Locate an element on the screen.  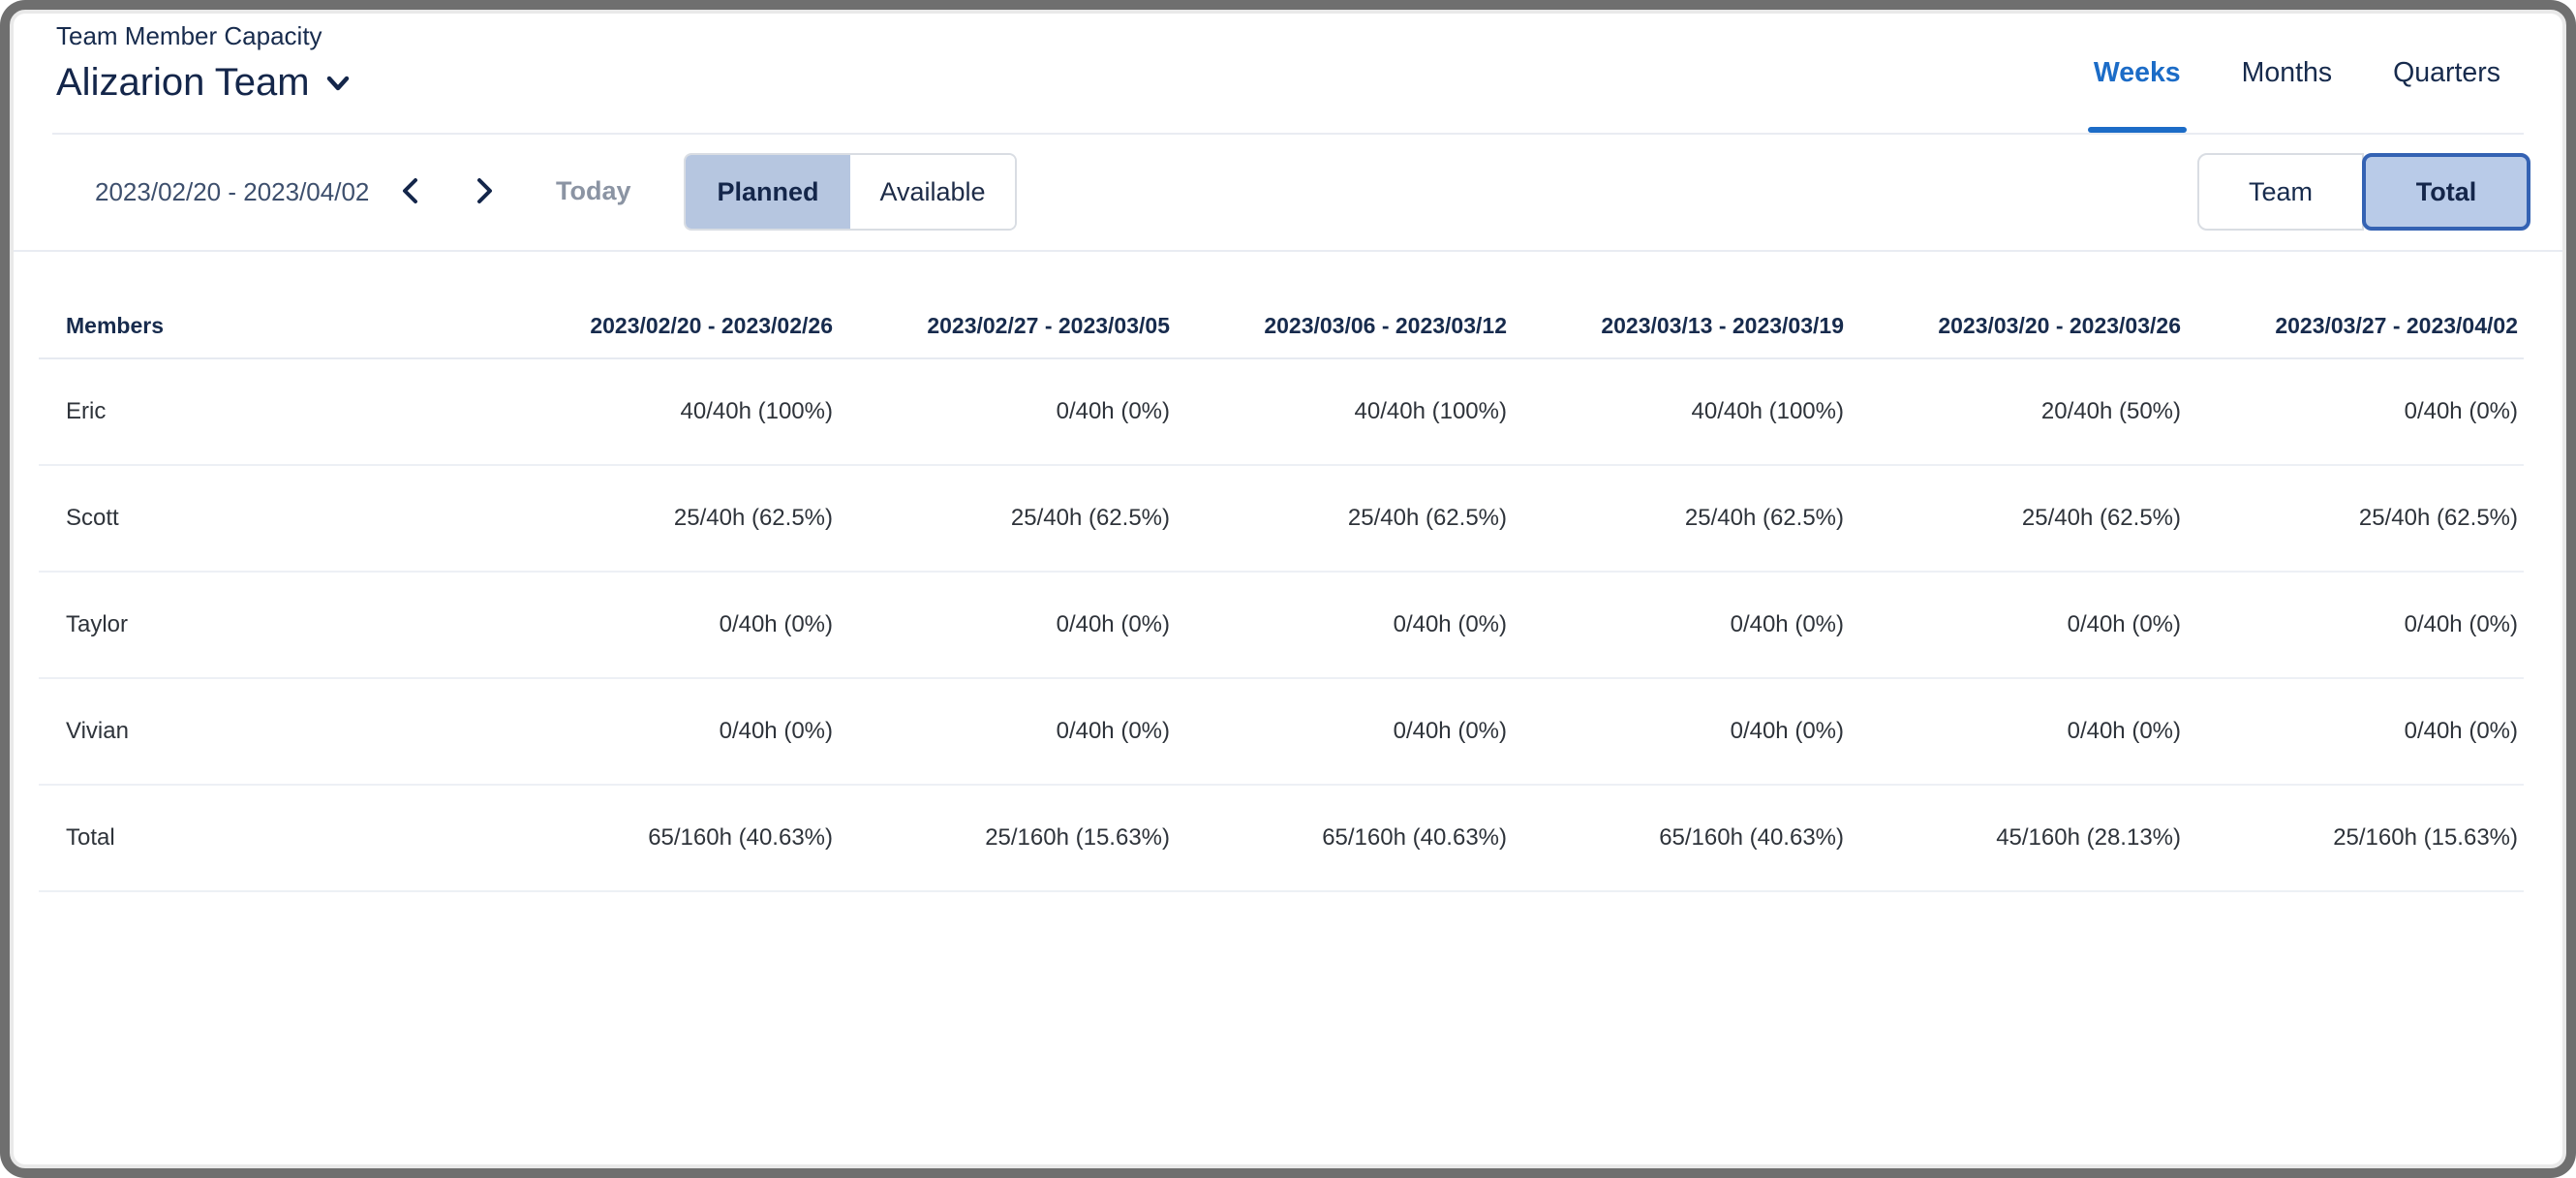
week-column-header-1: 2023/02/20 - 2023/02/26 is located at coordinates (670, 329).